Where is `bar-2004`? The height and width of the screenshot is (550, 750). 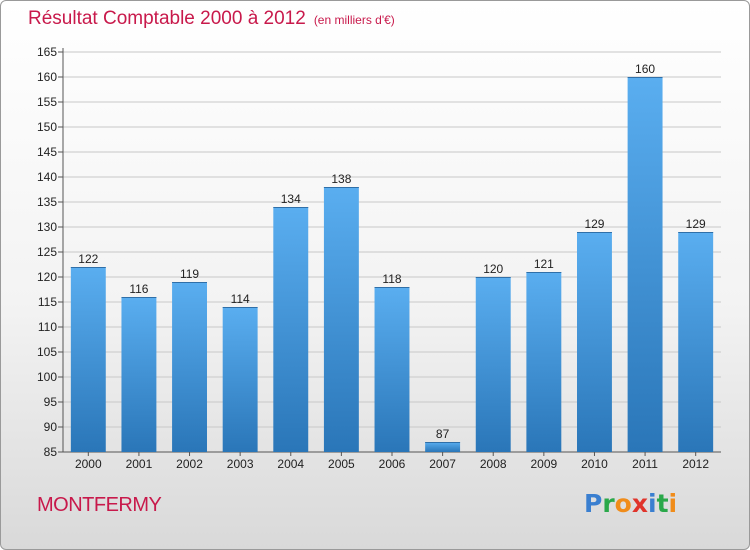 bar-2004 is located at coordinates (291, 329).